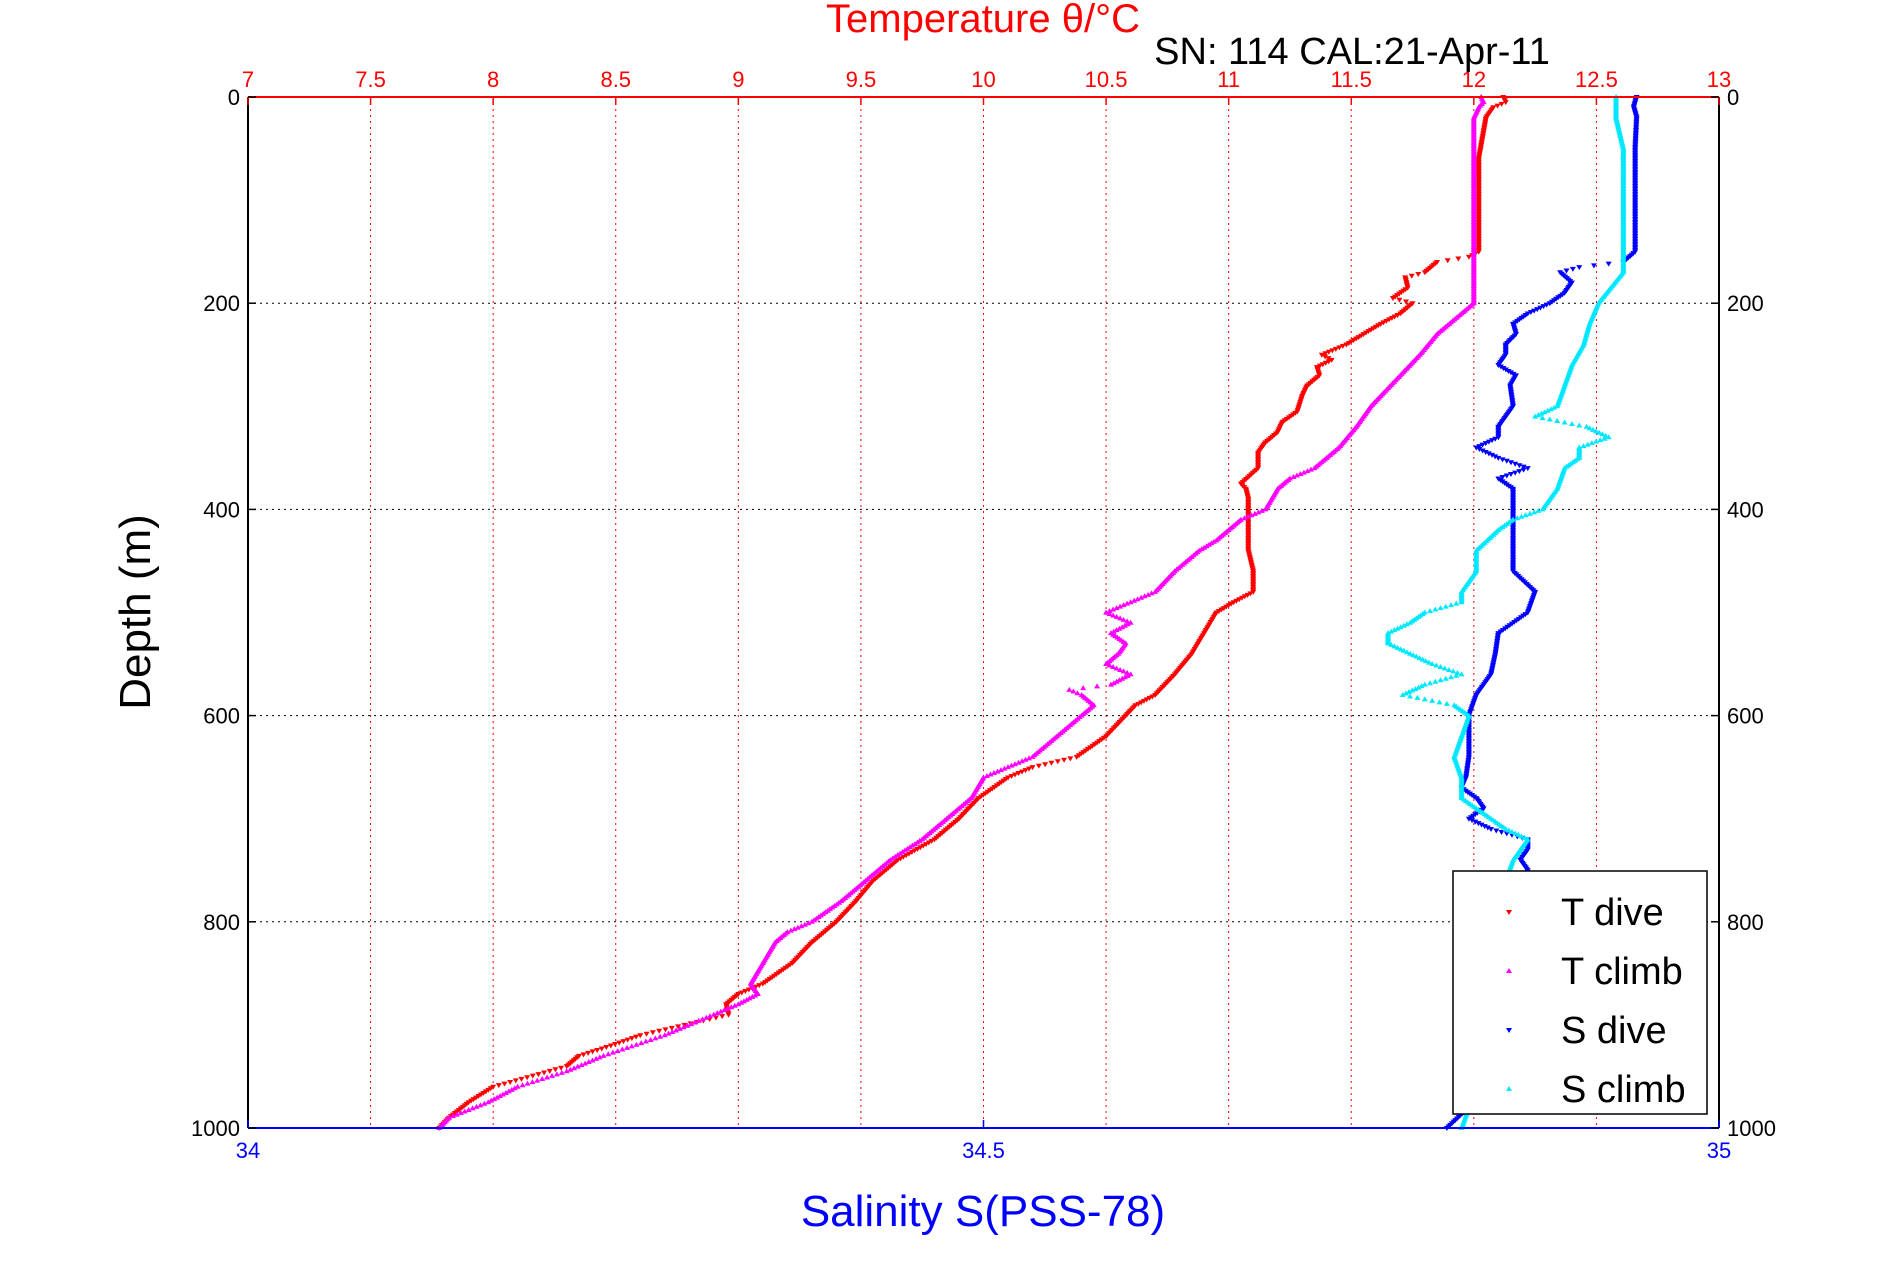 The height and width of the screenshot is (1262, 1891). What do you see at coordinates (370, 79) in the screenshot?
I see `temperature-tick-label: 7.5` at bounding box center [370, 79].